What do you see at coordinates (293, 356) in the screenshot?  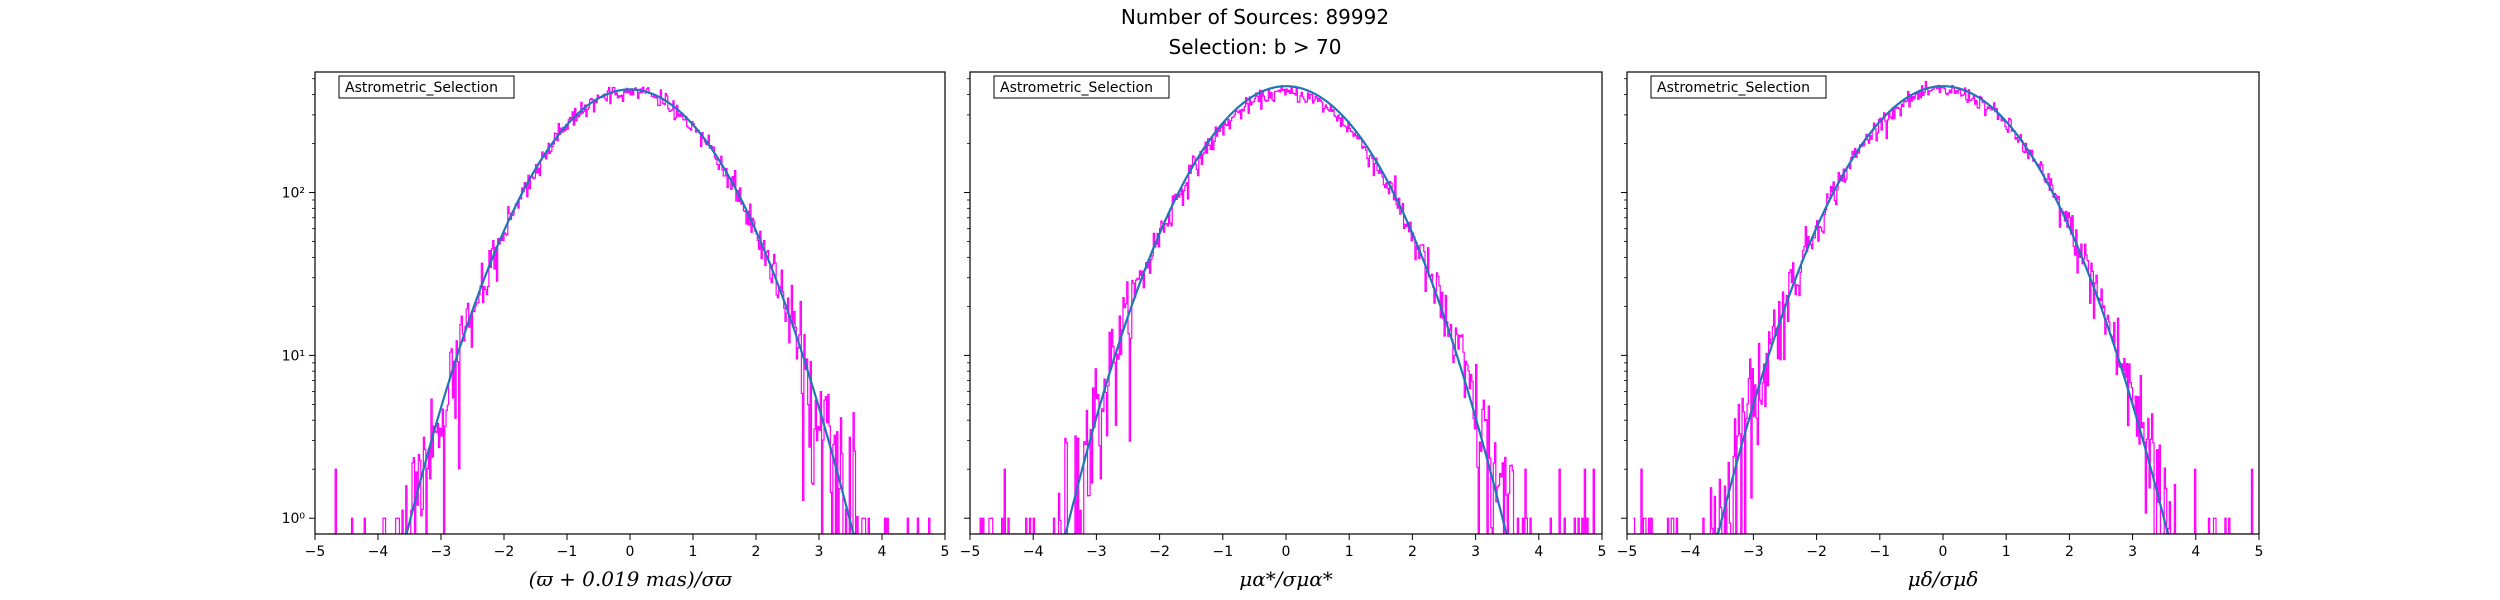 I see `y-tick-label: 10¹` at bounding box center [293, 356].